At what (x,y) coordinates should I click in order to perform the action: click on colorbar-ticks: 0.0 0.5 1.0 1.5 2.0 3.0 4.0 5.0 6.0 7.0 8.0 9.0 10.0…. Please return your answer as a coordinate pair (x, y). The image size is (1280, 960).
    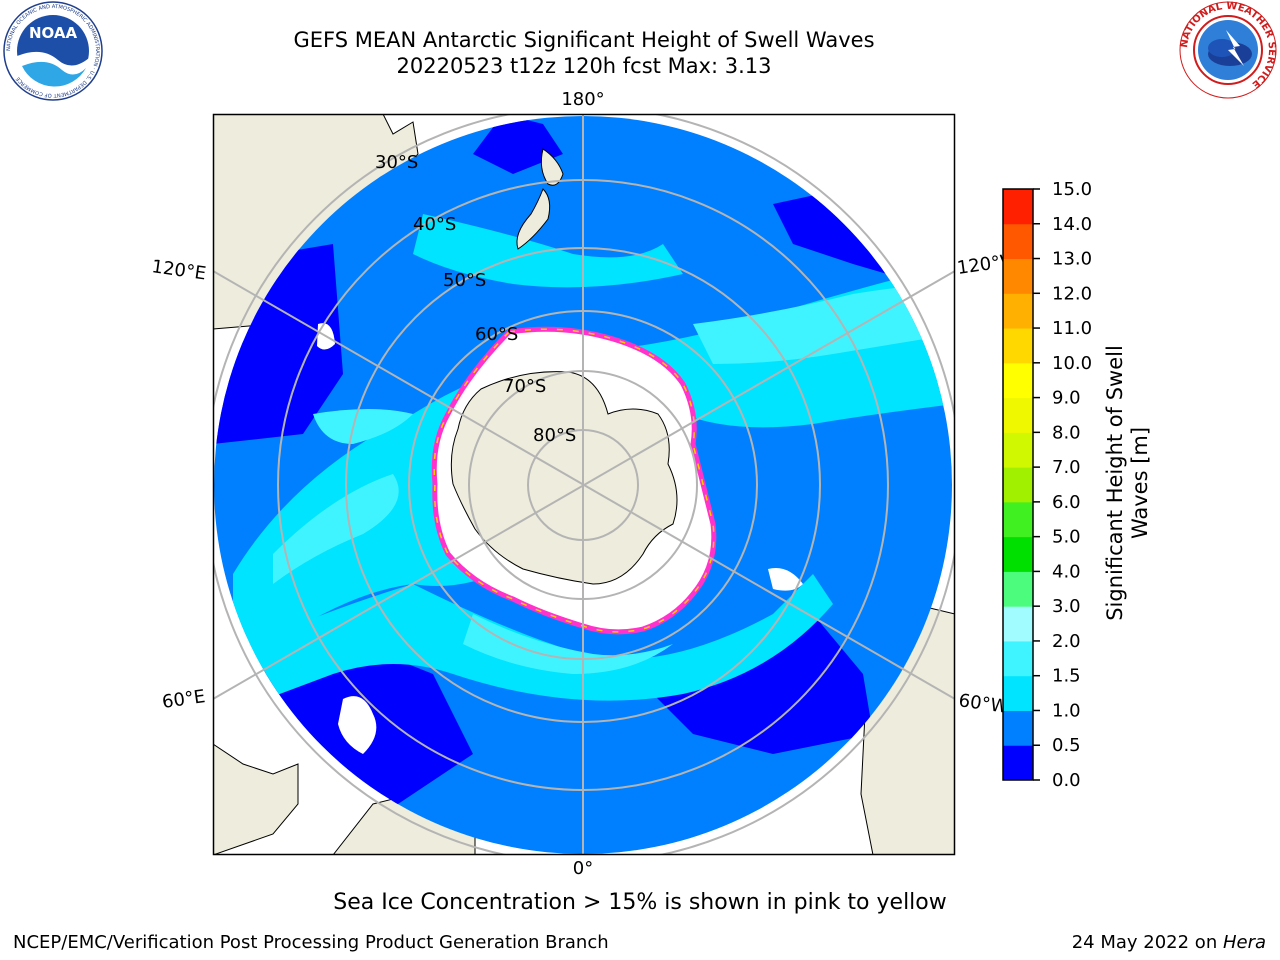
    Looking at the image, I should click on (1062, 485).